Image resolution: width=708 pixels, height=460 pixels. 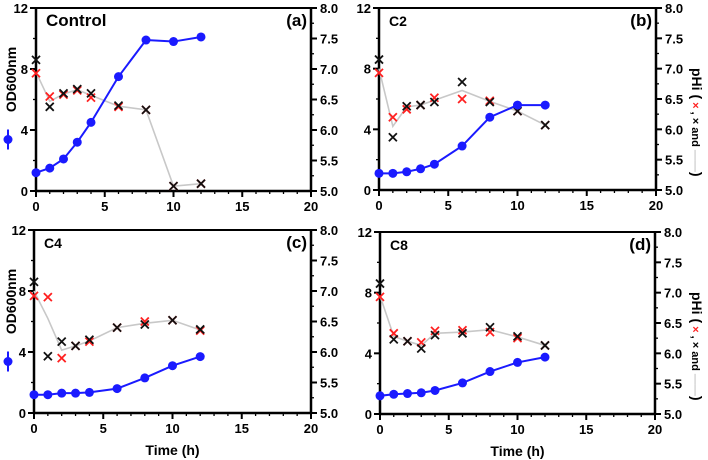 What do you see at coordinates (697, 83) in the screenshot?
I see `y2-label-prefix: pHi (` at bounding box center [697, 83].